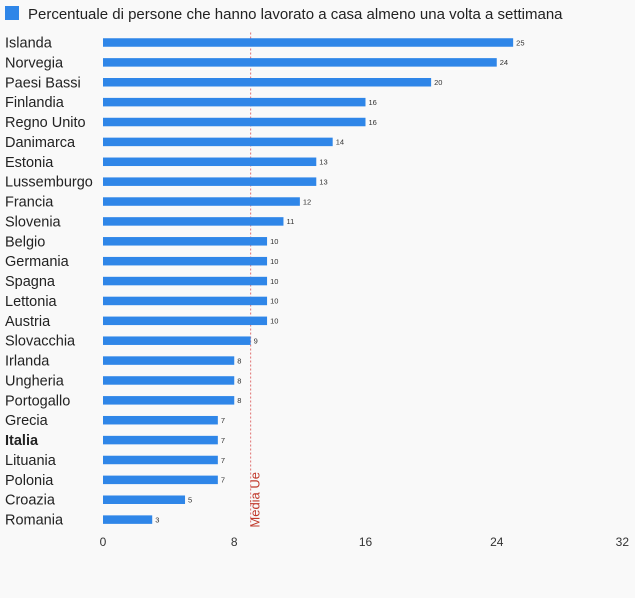 The width and height of the screenshot is (635, 598). I want to click on value-label: 25, so click(520, 42).